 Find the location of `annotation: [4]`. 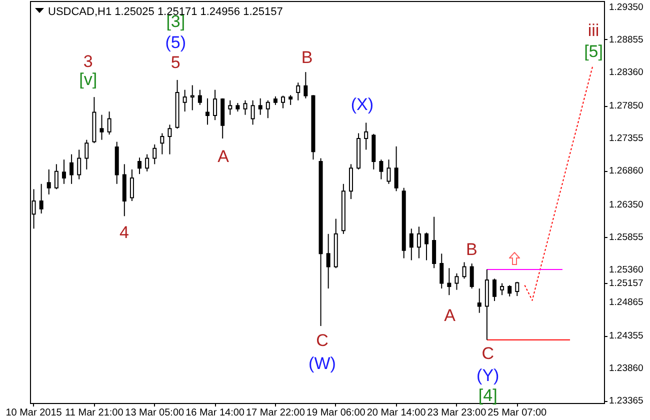

annotation: [4] is located at coordinates (488, 395).